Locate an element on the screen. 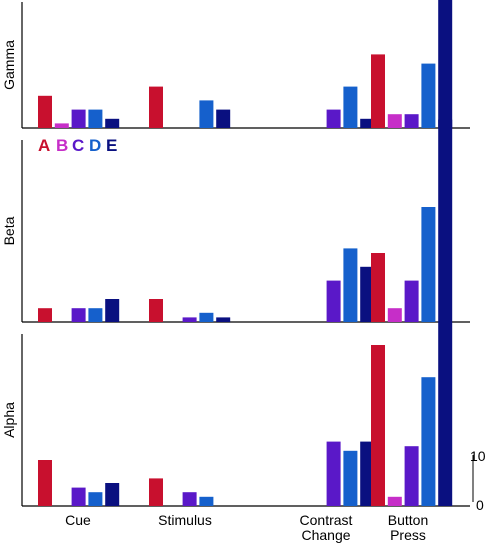  bar-beta-3-E is located at coordinates (445, 220).